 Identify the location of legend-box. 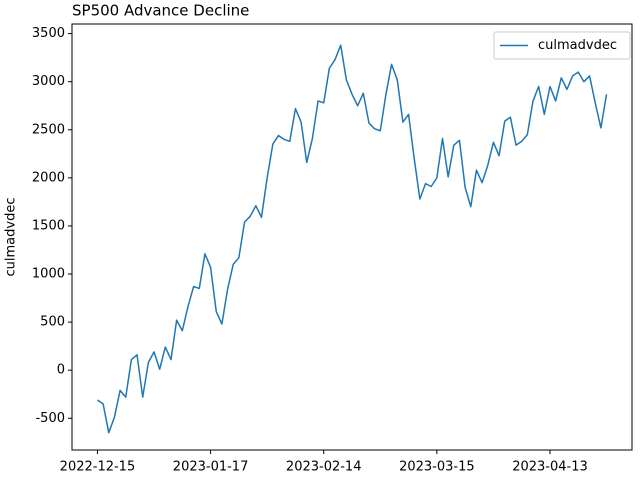
(562, 45).